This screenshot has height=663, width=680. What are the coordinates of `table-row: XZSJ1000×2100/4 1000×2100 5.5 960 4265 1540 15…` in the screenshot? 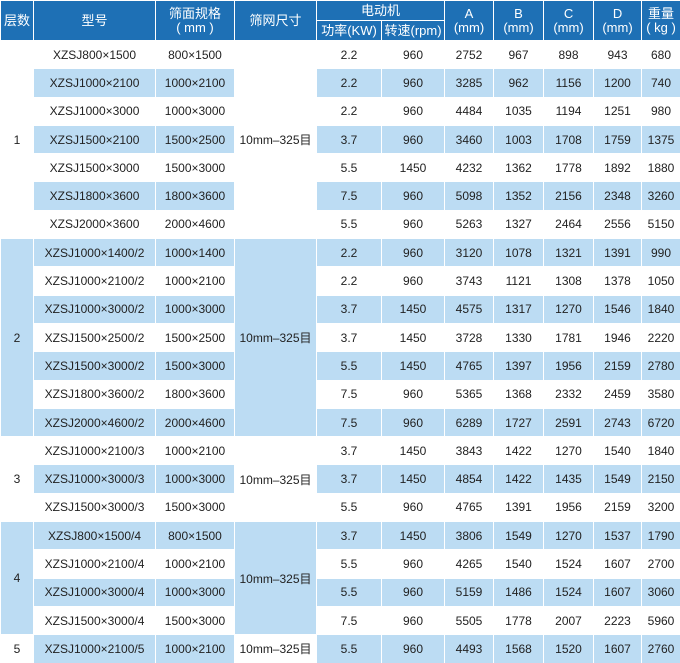 It's located at (340, 564).